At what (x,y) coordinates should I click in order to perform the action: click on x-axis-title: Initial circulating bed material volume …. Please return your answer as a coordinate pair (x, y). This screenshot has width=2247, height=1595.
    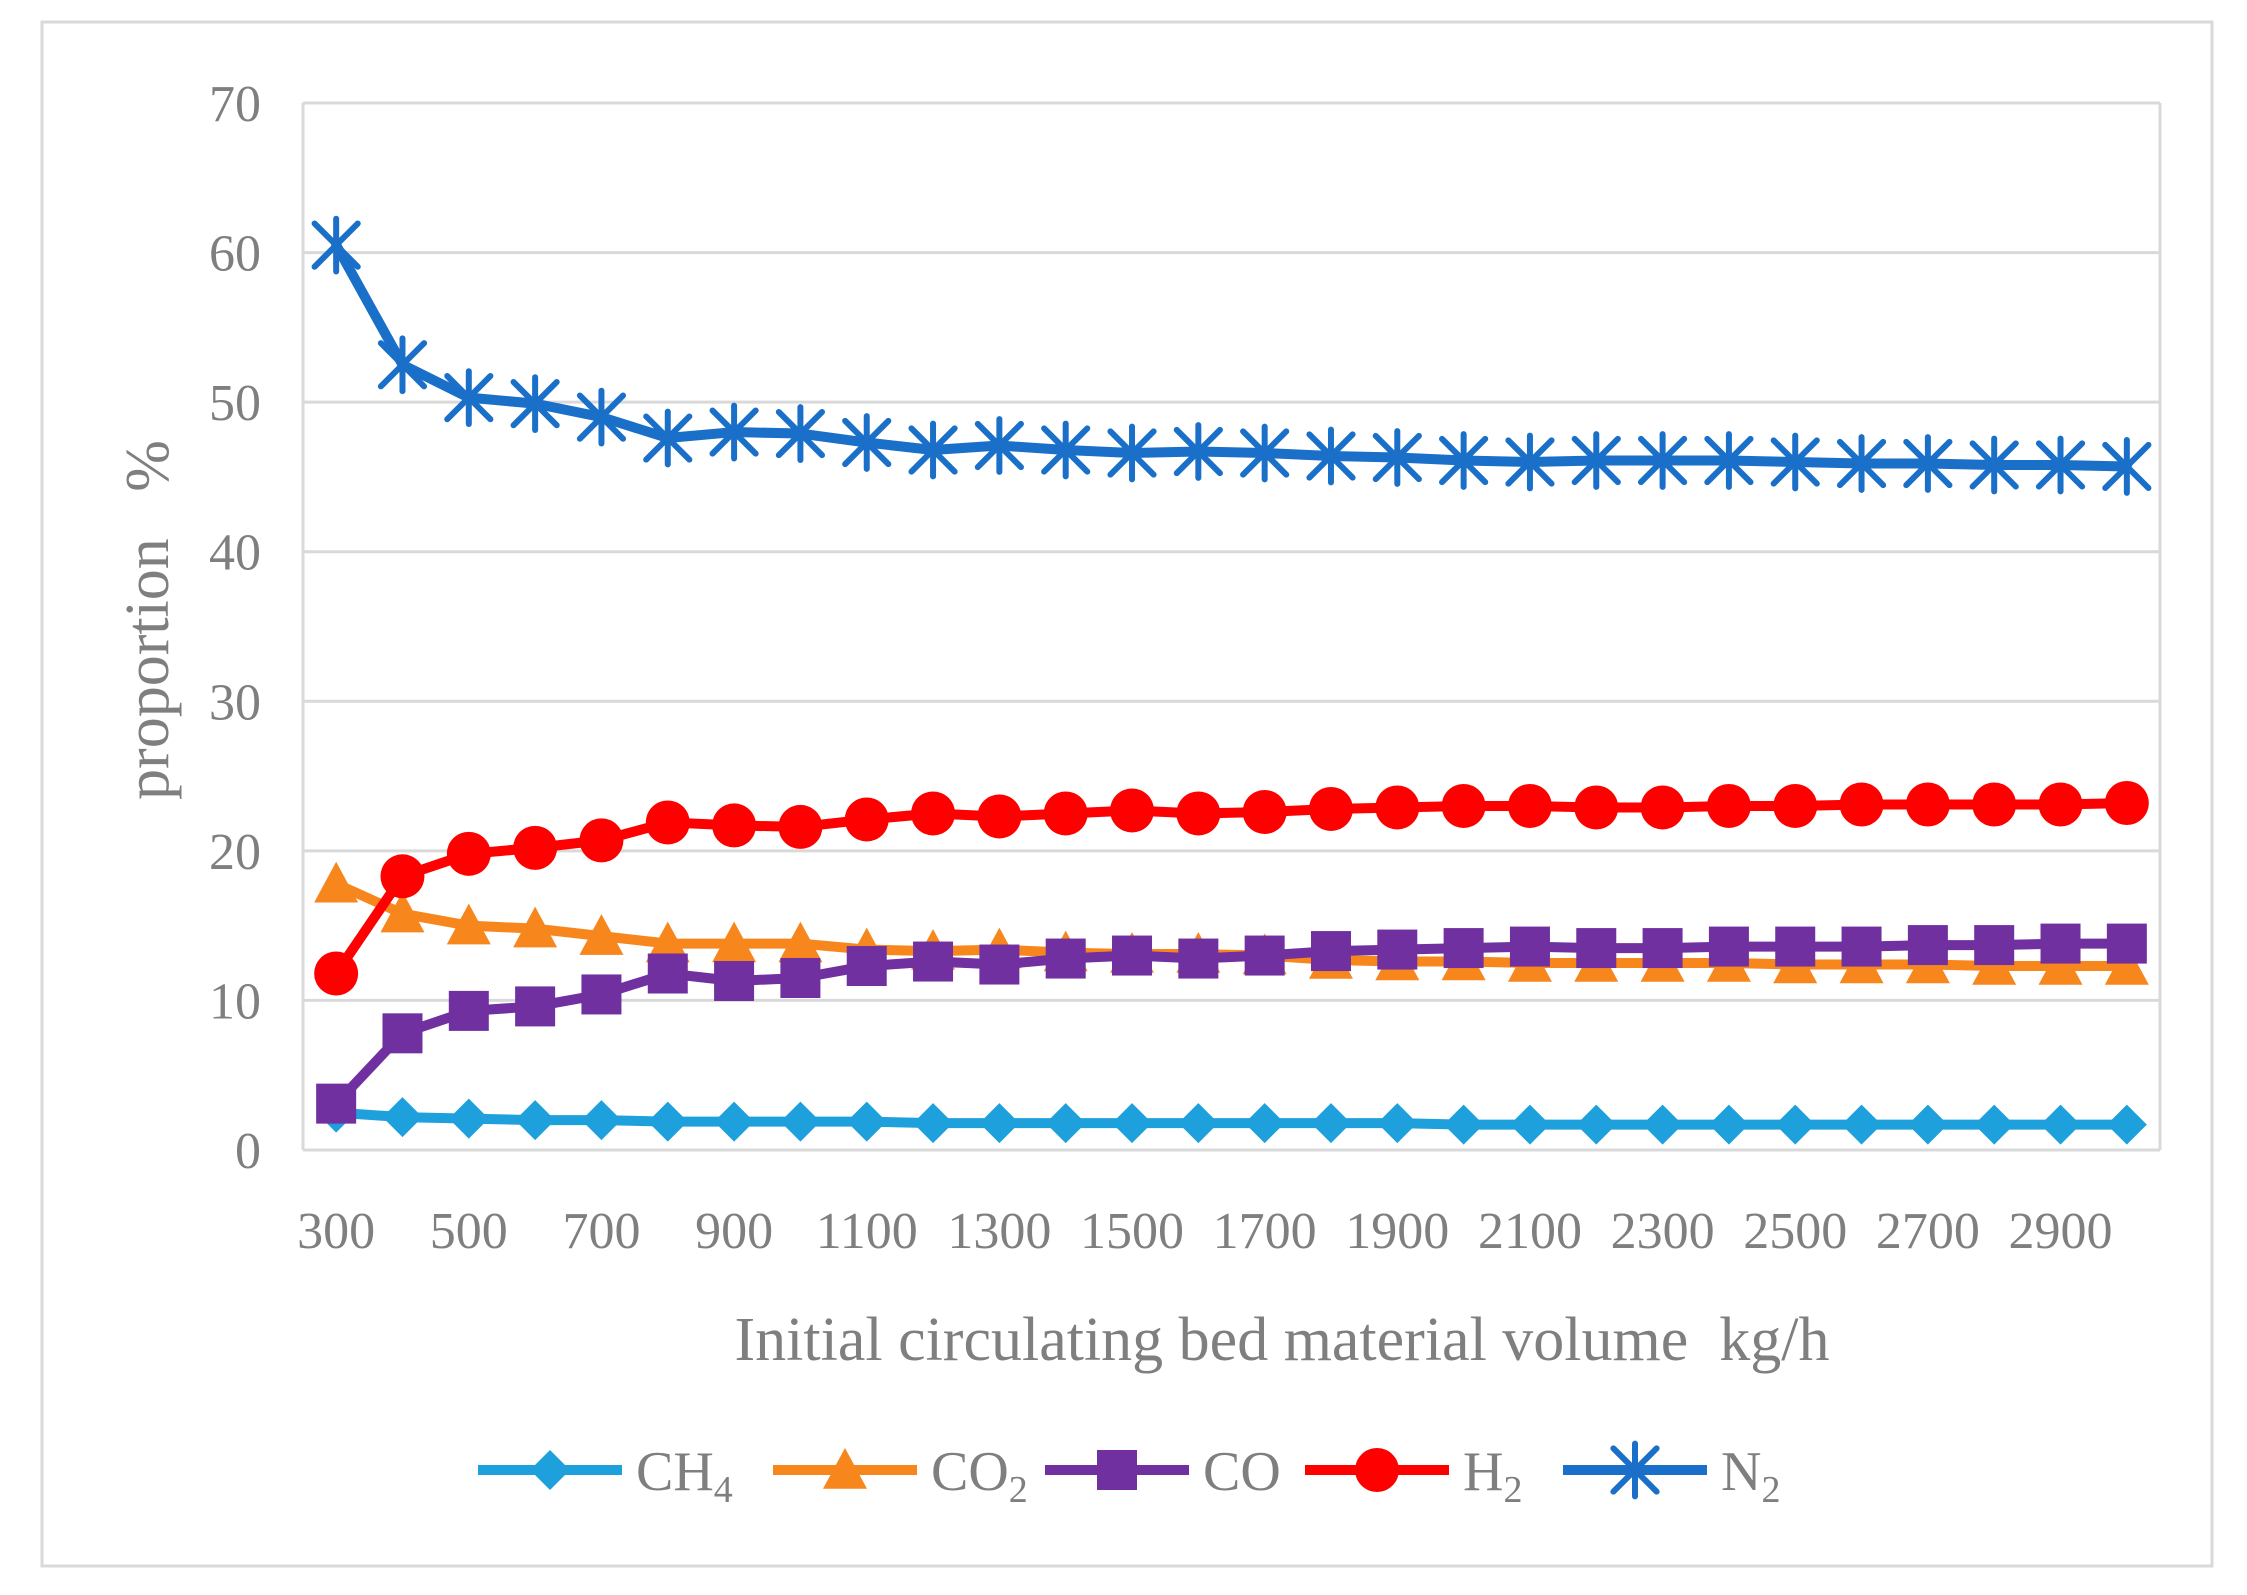
    Looking at the image, I should click on (1282, 1340).